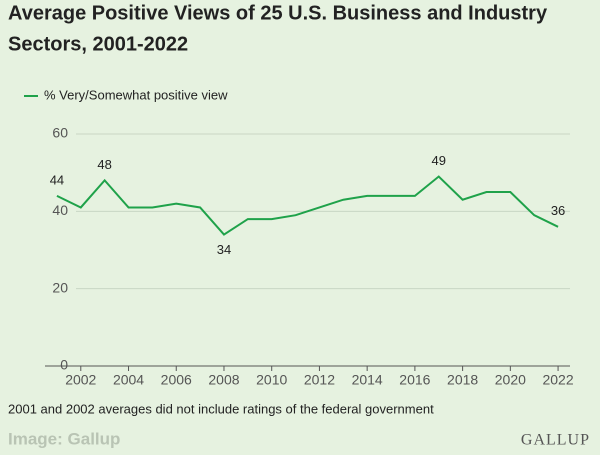 Image resolution: width=600 pixels, height=455 pixels. I want to click on x-tick-label: 2002, so click(80, 380).